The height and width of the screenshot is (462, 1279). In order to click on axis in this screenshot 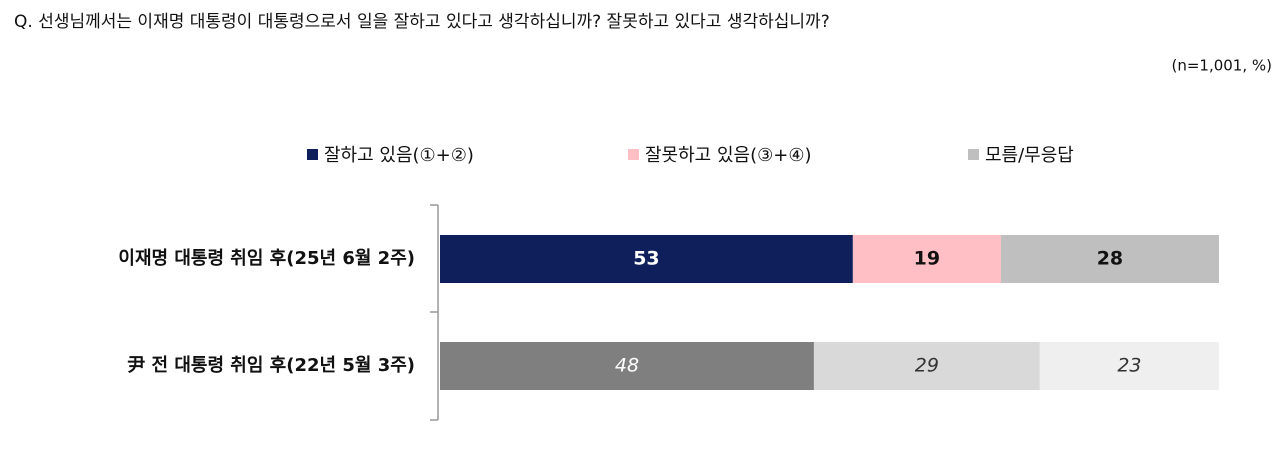, I will do `click(434, 312)`.